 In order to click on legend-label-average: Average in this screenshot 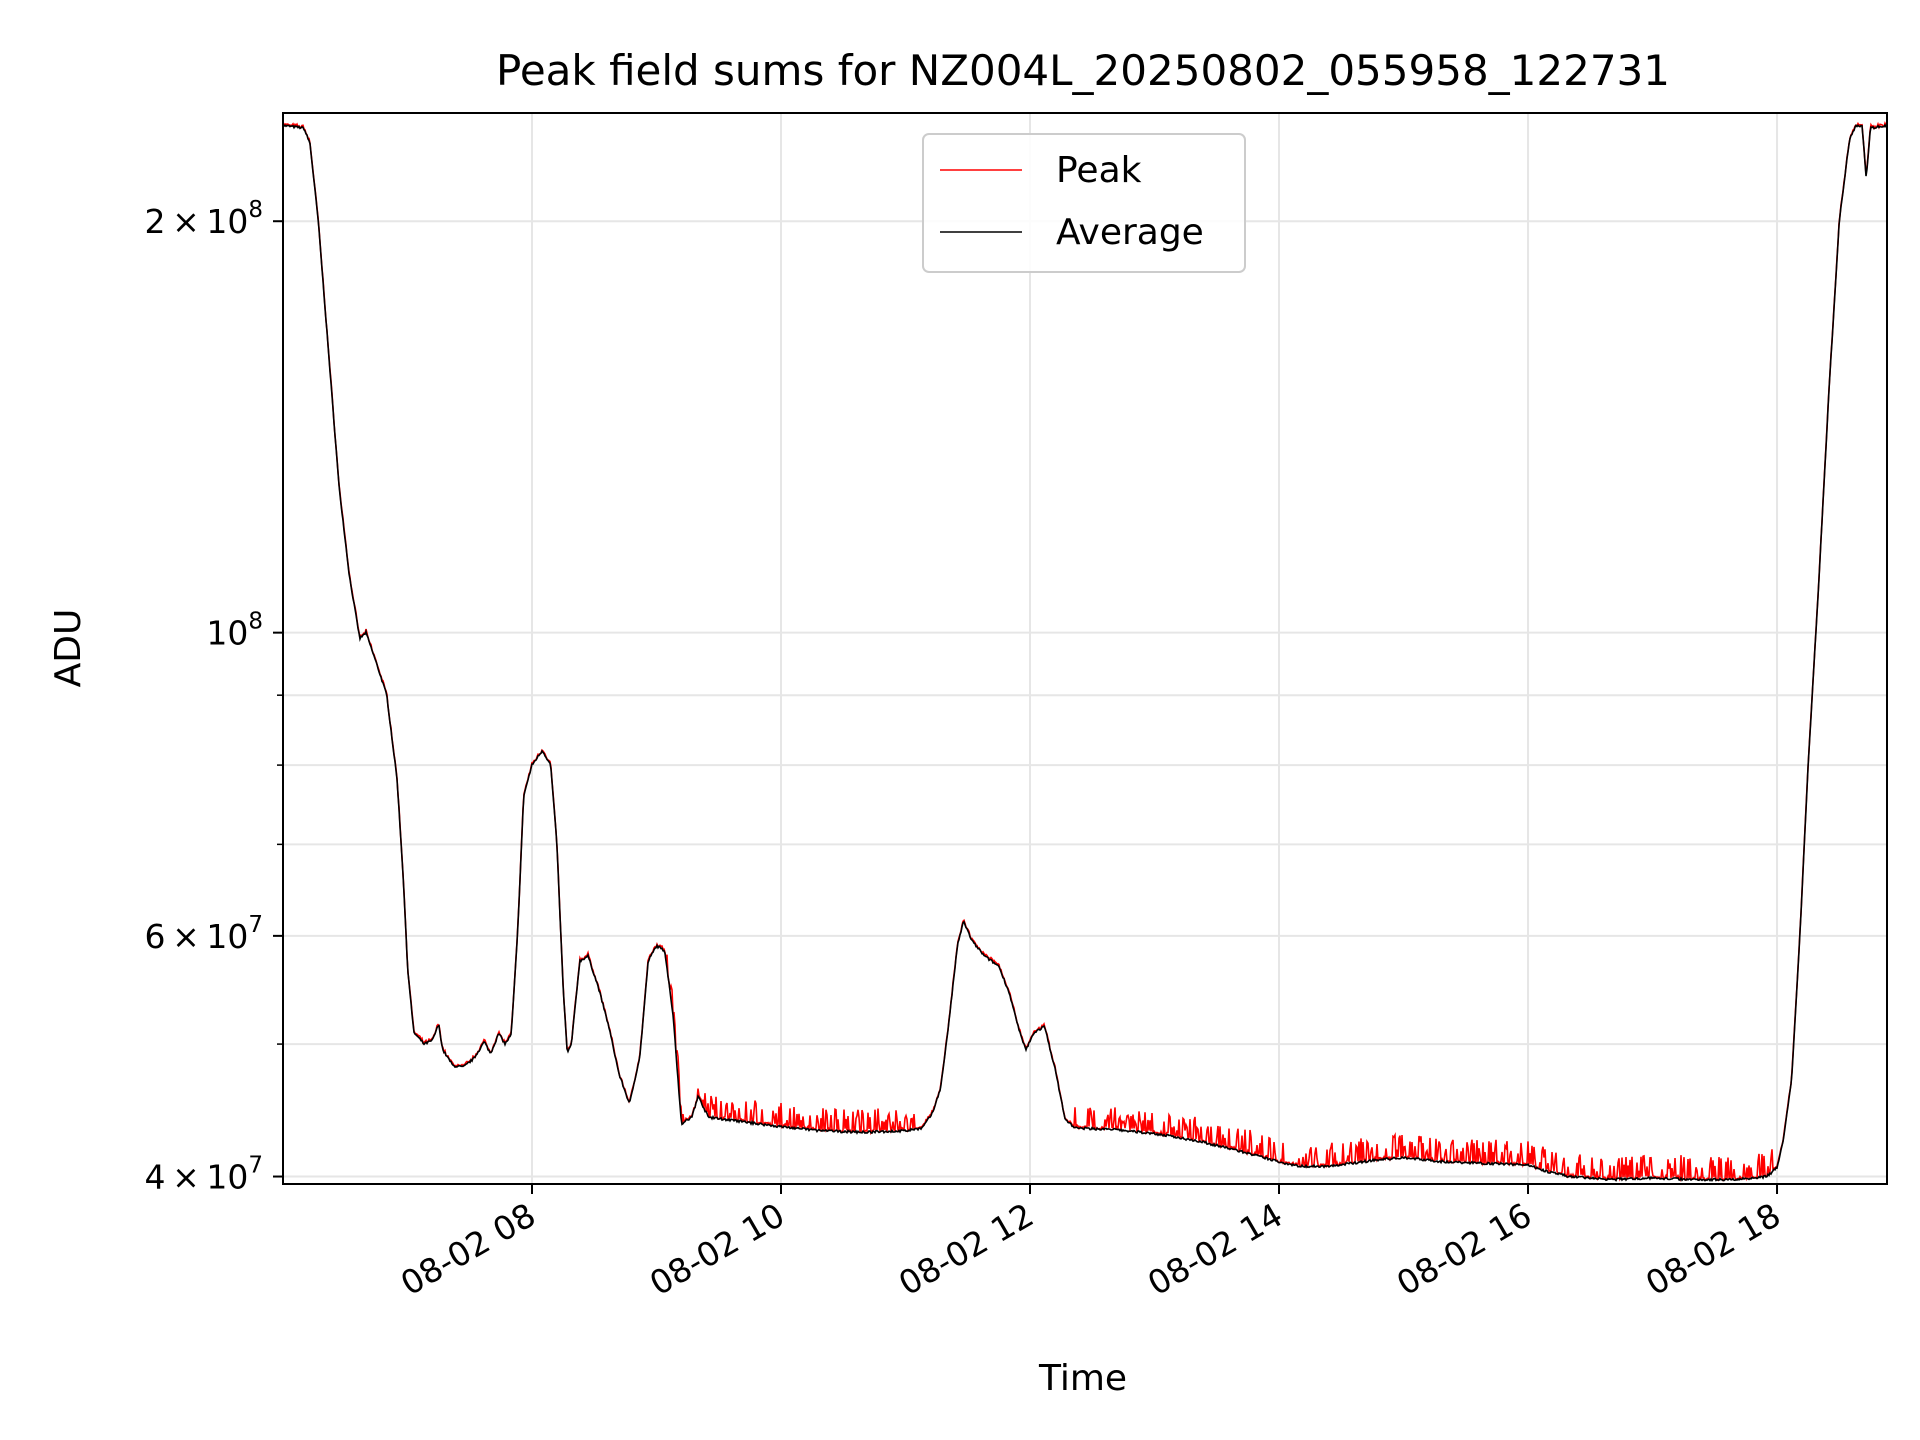, I will do `click(1130, 232)`.